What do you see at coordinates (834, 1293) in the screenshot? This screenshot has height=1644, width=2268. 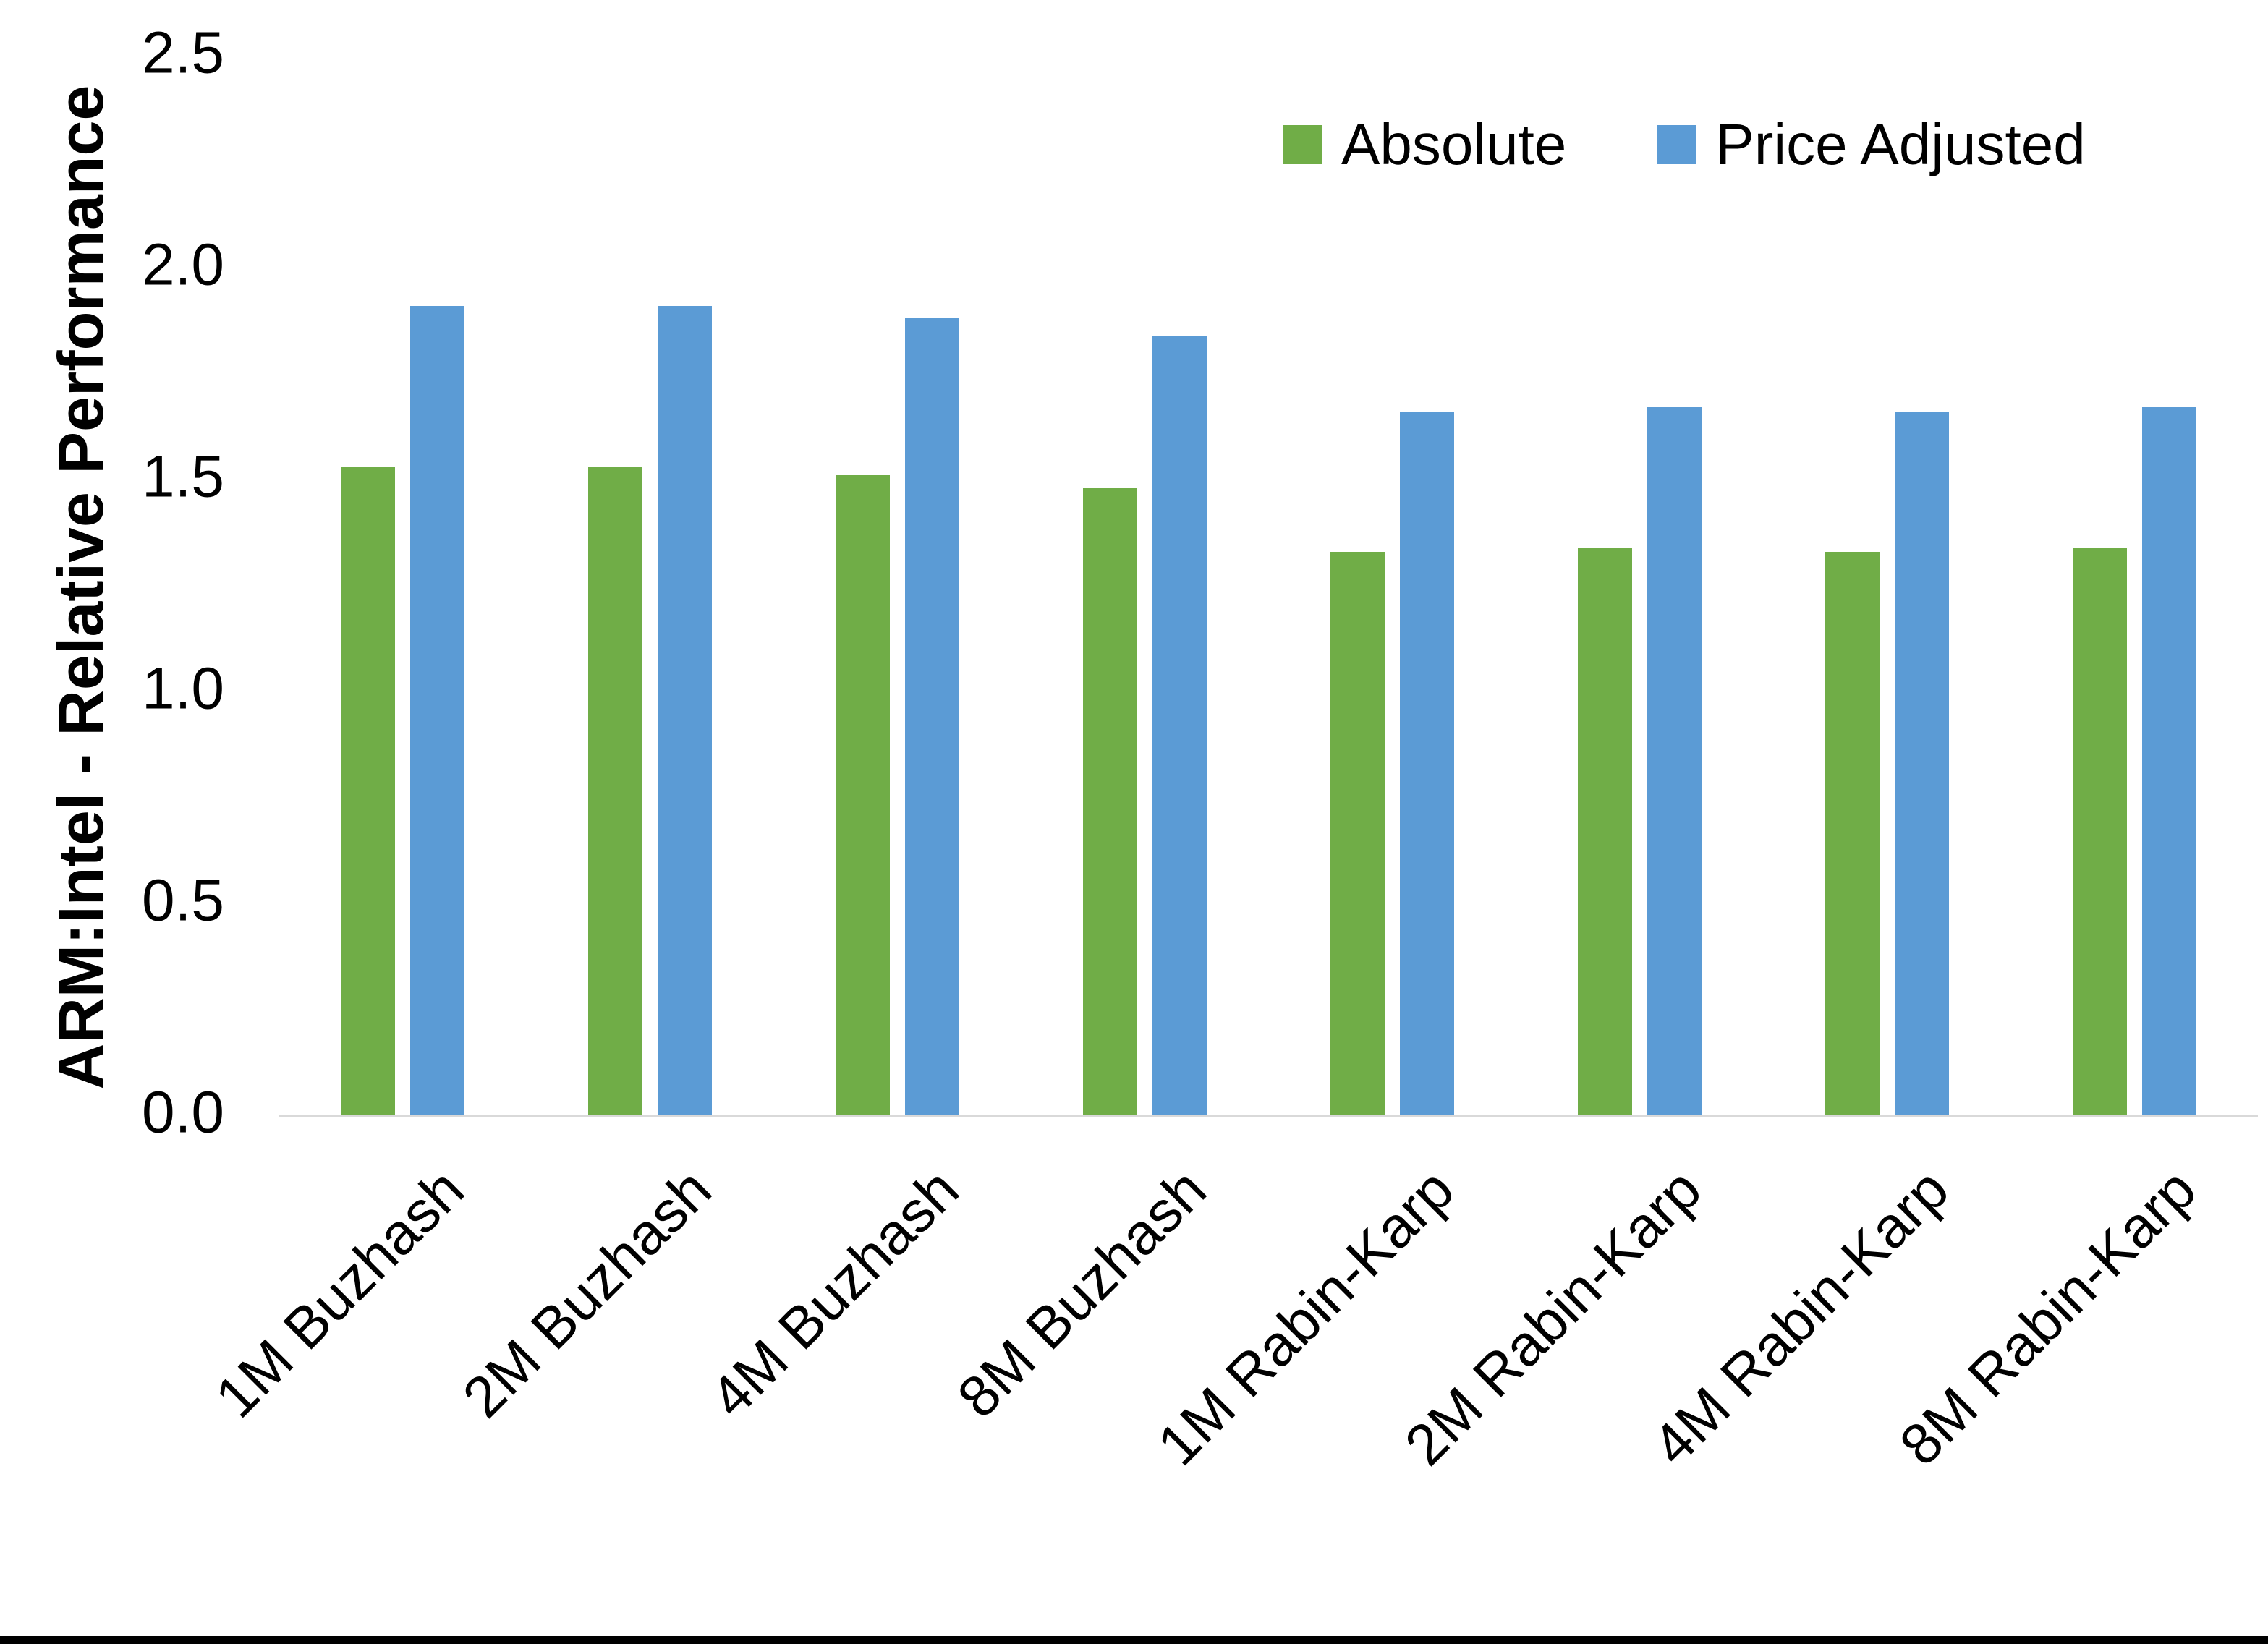 I see `x-axis-category-label: 4M Buzhash` at bounding box center [834, 1293].